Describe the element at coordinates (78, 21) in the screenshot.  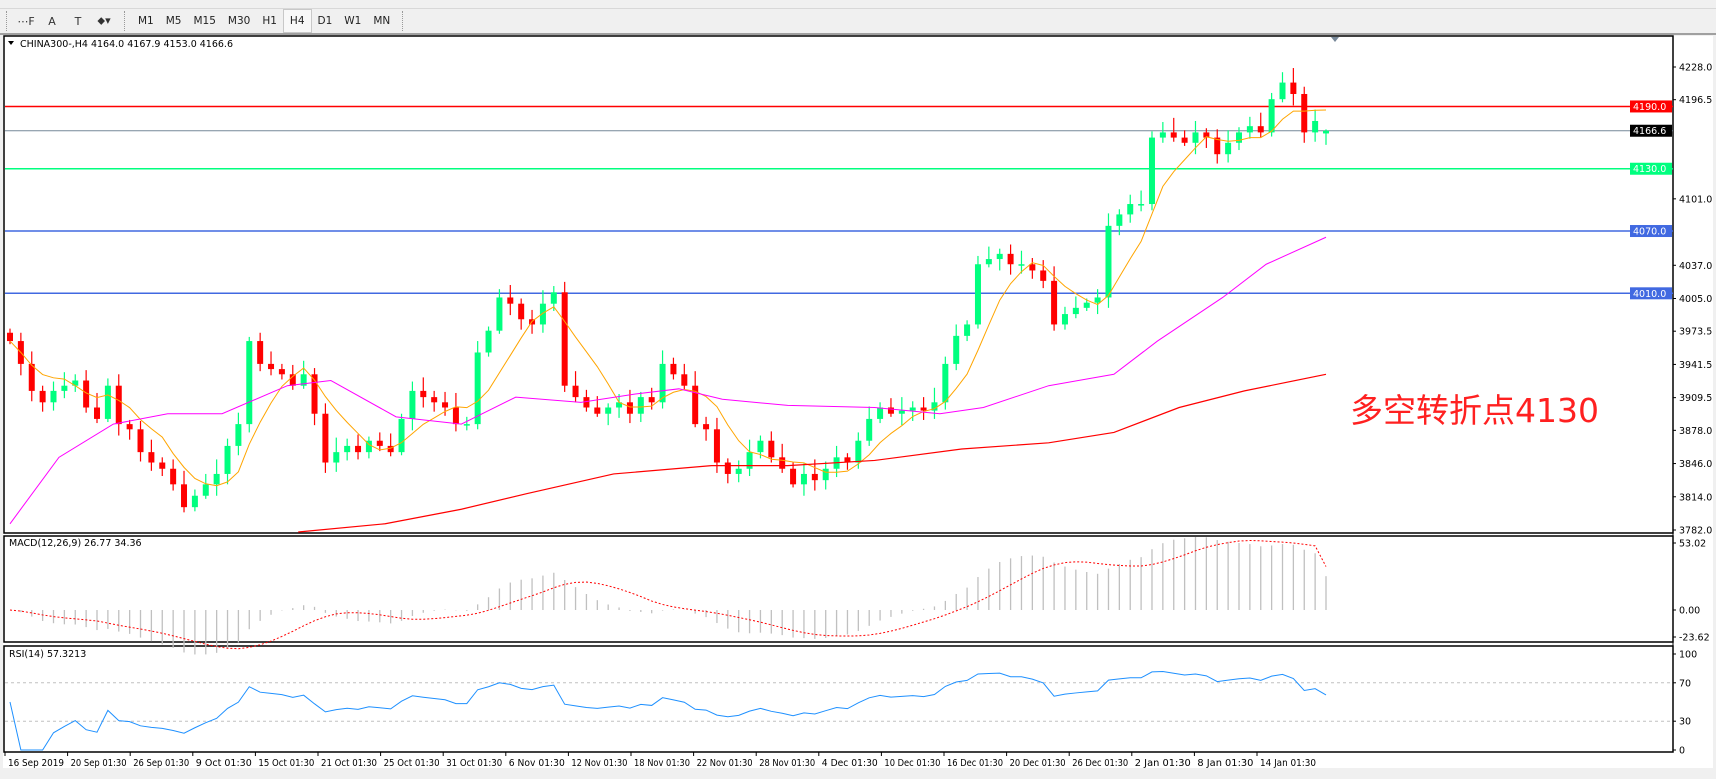
I see `text-label-icon: T` at that location.